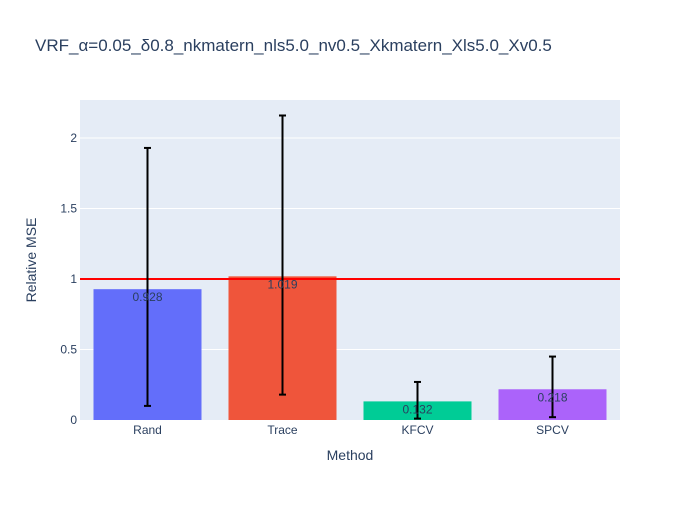 The image size is (700, 505). I want to click on y-axis-title: Relative MSE, so click(31, 260).